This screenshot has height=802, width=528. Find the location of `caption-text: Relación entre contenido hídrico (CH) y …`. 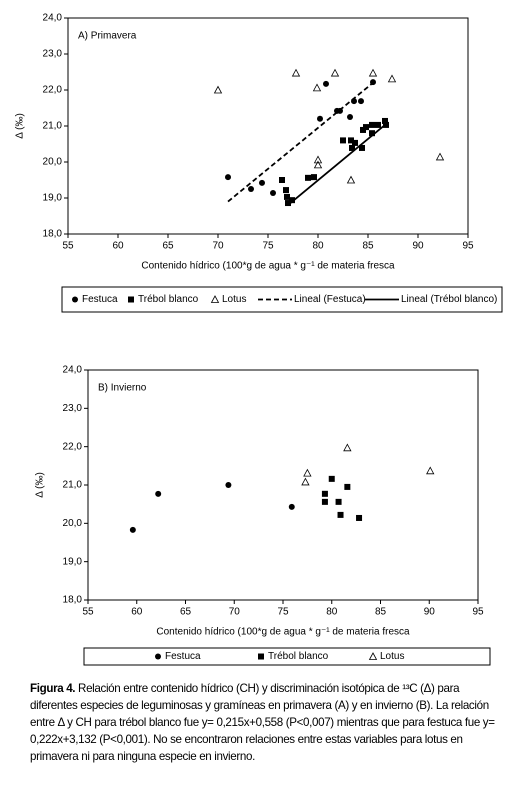

caption-text: Relación entre contenido hídrico (CH) y … is located at coordinates (262, 722).